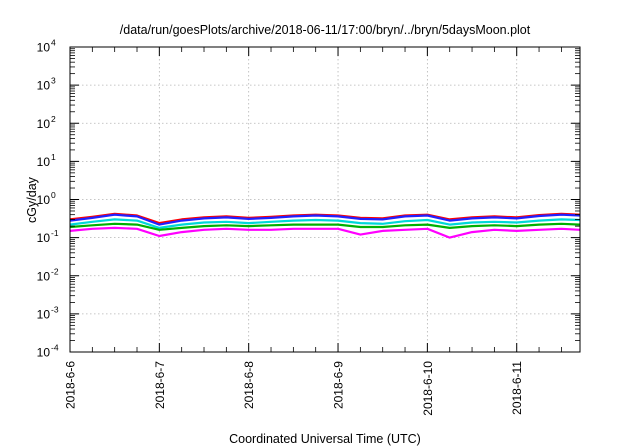 The image size is (640, 448). I want to click on y-tick-label-exponent: -1, so click(55, 233).